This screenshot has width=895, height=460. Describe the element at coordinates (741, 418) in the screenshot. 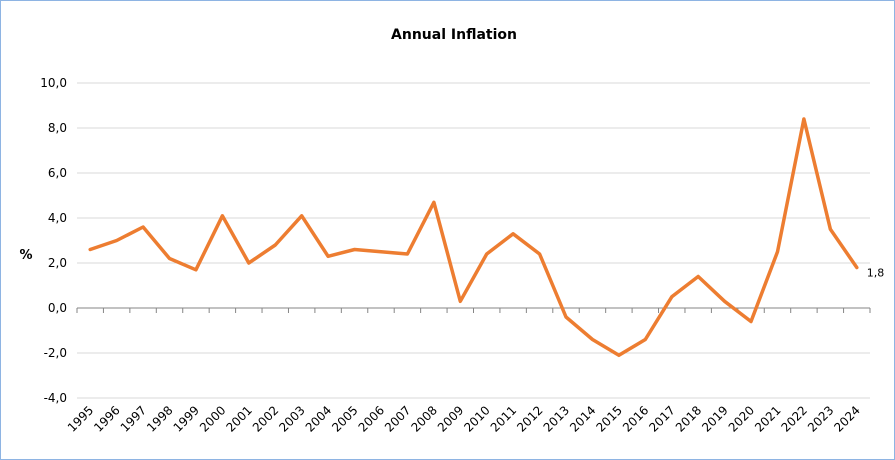

I see `x-tick-label: 2020` at that location.